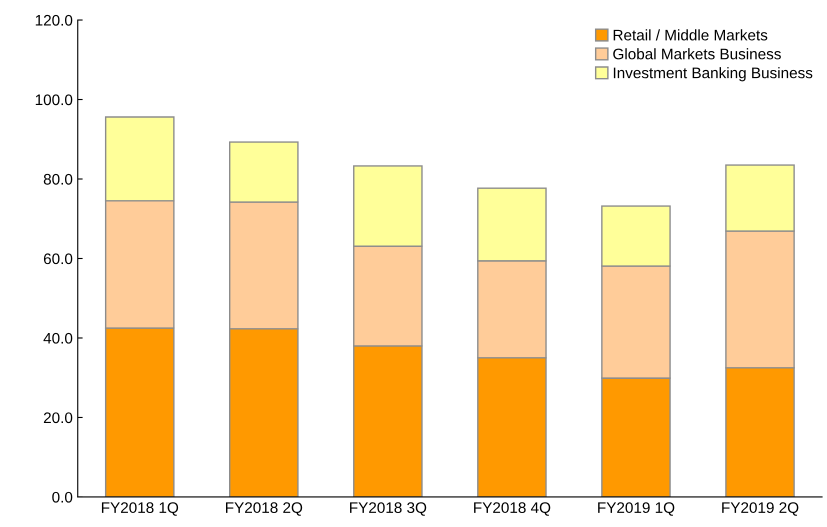  What do you see at coordinates (54, 20) in the screenshot?
I see `y-tick-label: 120.0` at bounding box center [54, 20].